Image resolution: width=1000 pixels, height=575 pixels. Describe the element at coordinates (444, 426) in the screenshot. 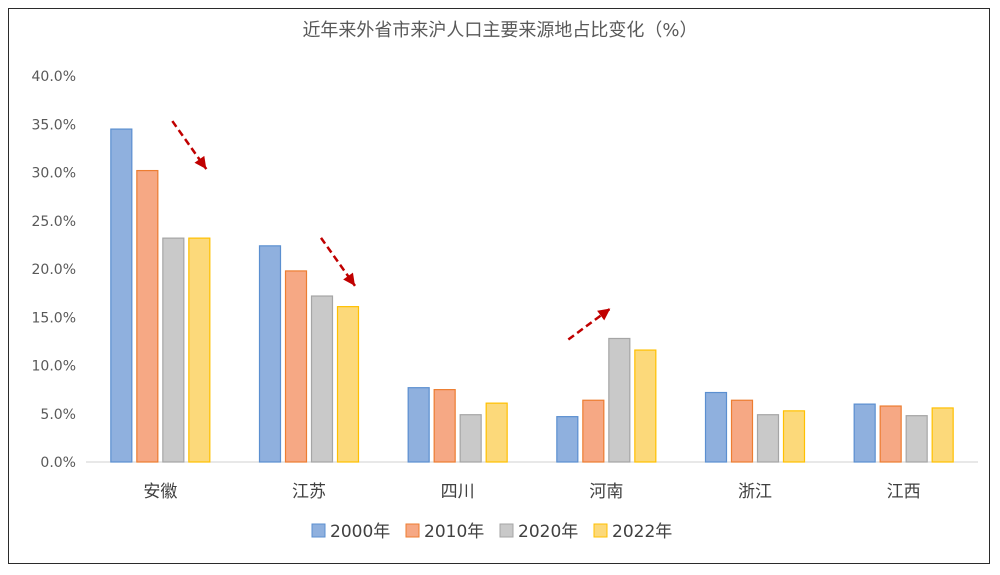

I see `bar-四川-2010年` at that location.